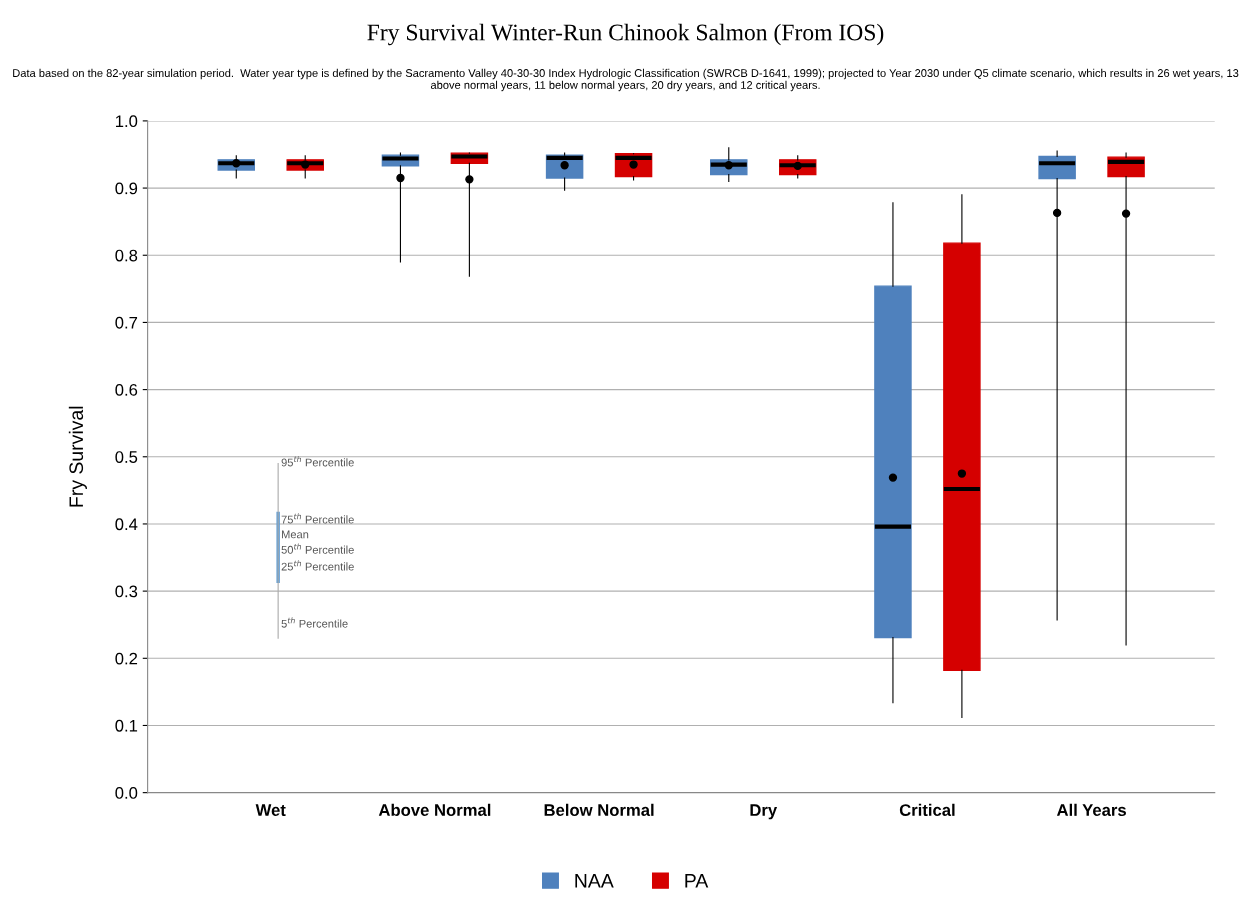  What do you see at coordinates (317, 461) in the screenshot?
I see `annotation: 95$^{th}$ Percentile` at bounding box center [317, 461].